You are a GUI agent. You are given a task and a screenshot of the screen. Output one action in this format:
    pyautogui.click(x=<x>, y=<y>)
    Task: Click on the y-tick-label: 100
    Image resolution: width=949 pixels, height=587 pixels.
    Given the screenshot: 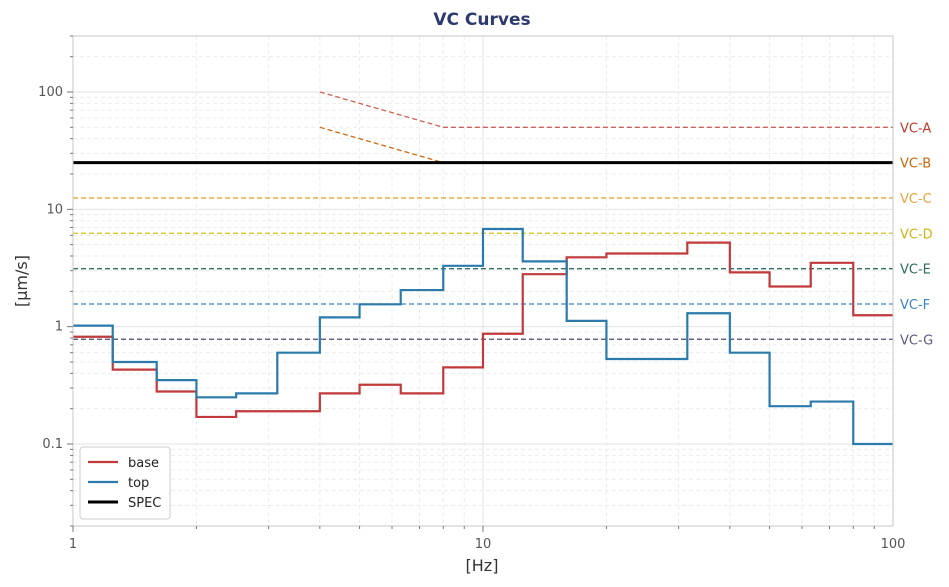 What is the action you would take?
    pyautogui.click(x=50, y=92)
    